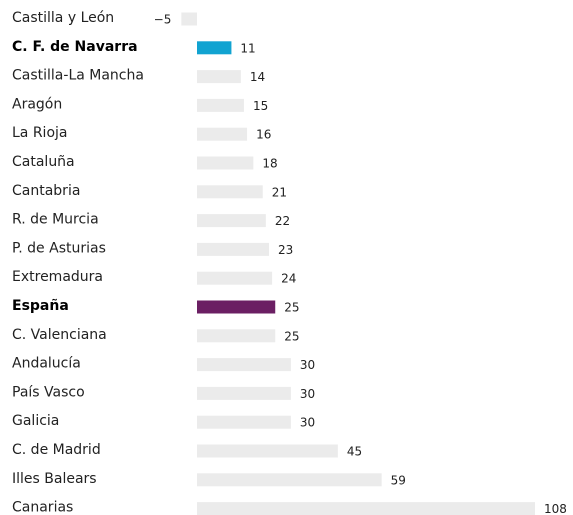 This screenshot has height=515, width=573. I want to click on category-label: C. Valenciana, so click(59, 335).